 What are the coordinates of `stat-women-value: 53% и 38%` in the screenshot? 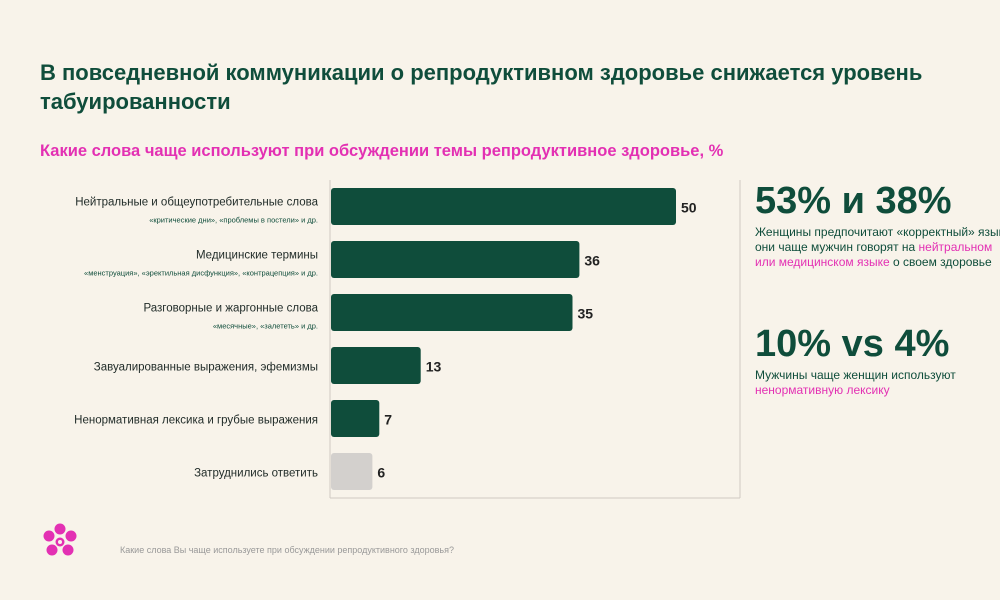 It's located at (853, 201).